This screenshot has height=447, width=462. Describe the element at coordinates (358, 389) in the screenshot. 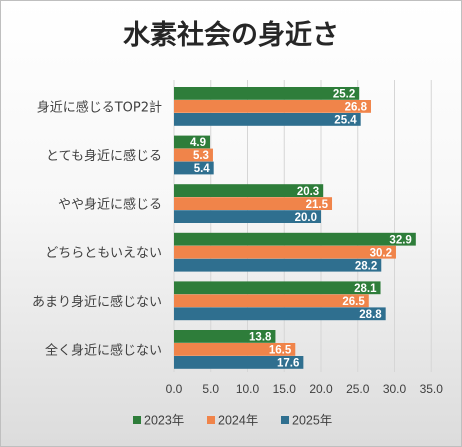

I see `x-tick-label: 25.0` at that location.